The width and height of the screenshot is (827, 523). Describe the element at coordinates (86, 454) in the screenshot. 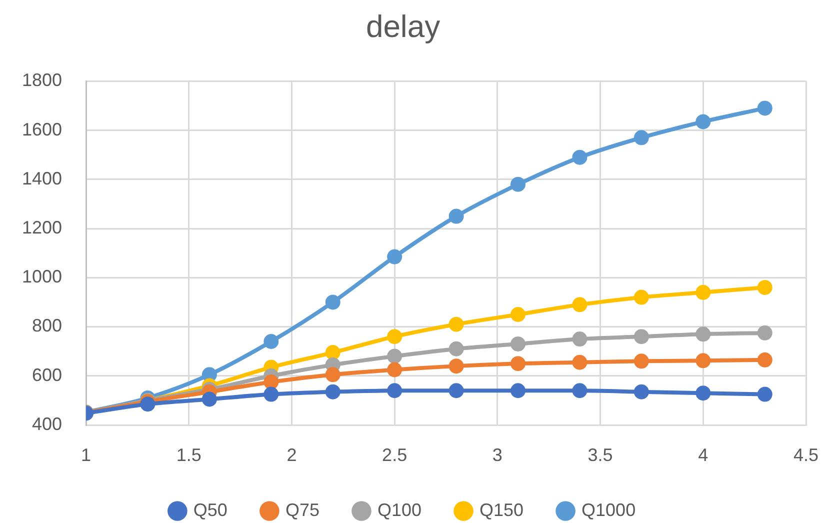

I see `x-tick-label: 1` at that location.